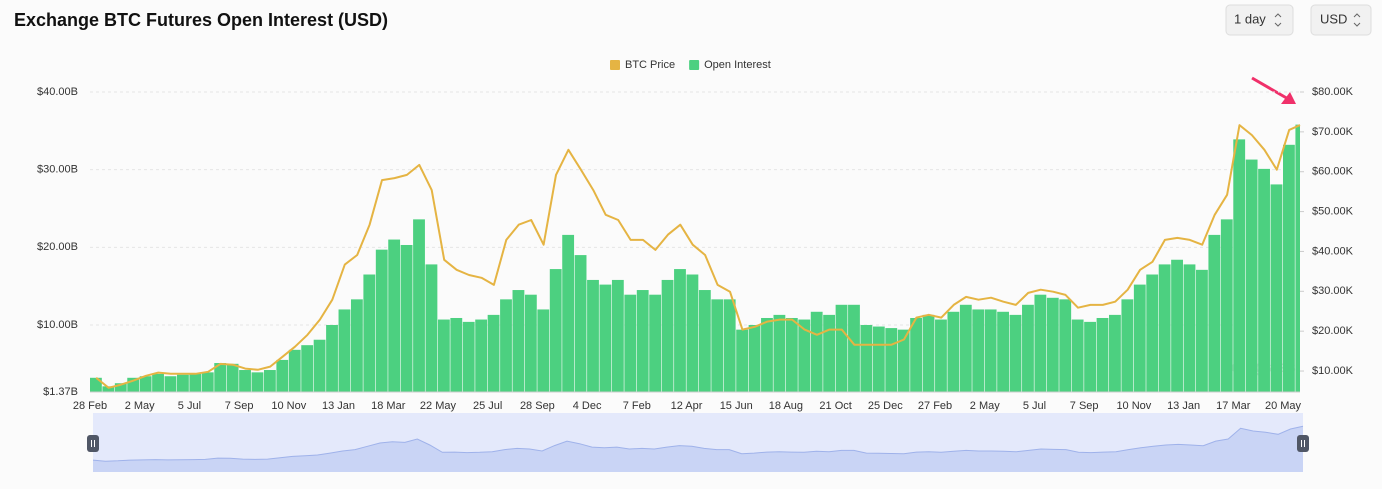 This screenshot has width=1382, height=489. I want to click on currency-select: USD, so click(1341, 20).